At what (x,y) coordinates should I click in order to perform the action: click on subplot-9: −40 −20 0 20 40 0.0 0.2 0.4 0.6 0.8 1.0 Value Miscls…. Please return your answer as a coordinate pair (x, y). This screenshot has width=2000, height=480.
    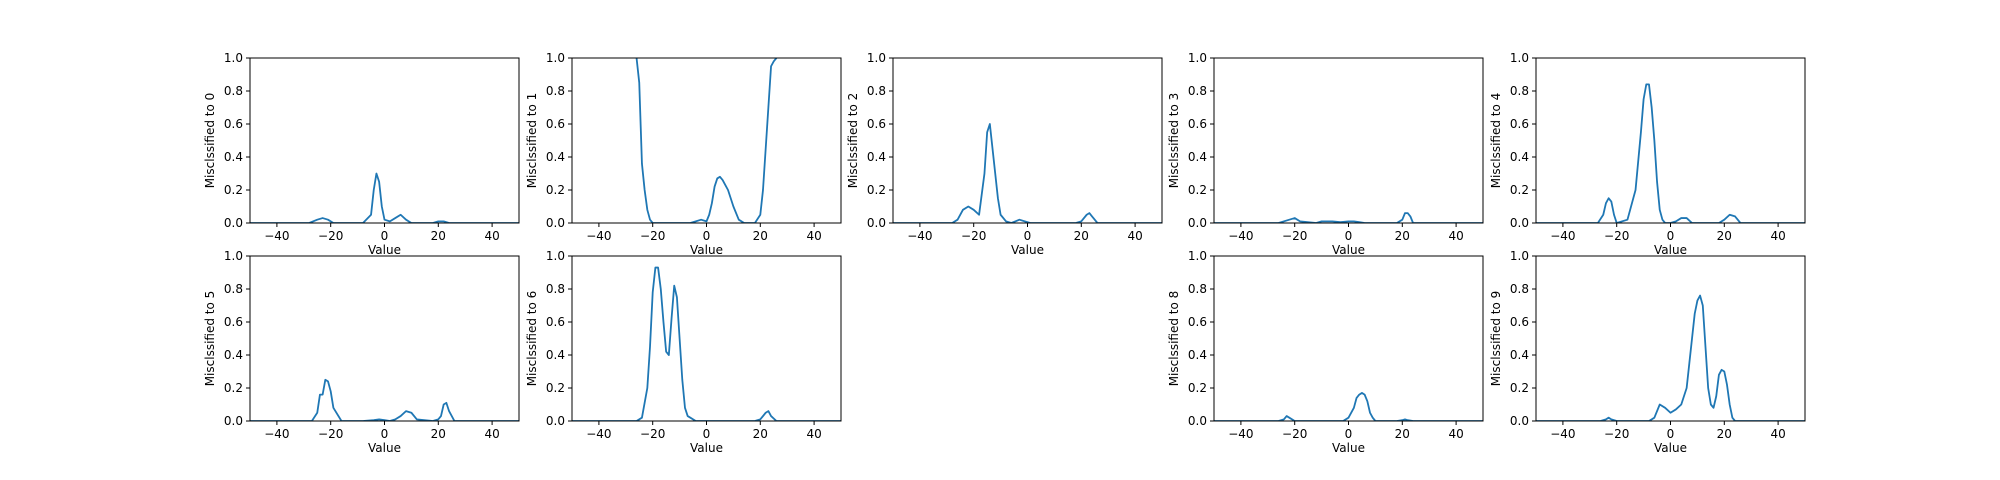
    Looking at the image, I should click on (1647, 352).